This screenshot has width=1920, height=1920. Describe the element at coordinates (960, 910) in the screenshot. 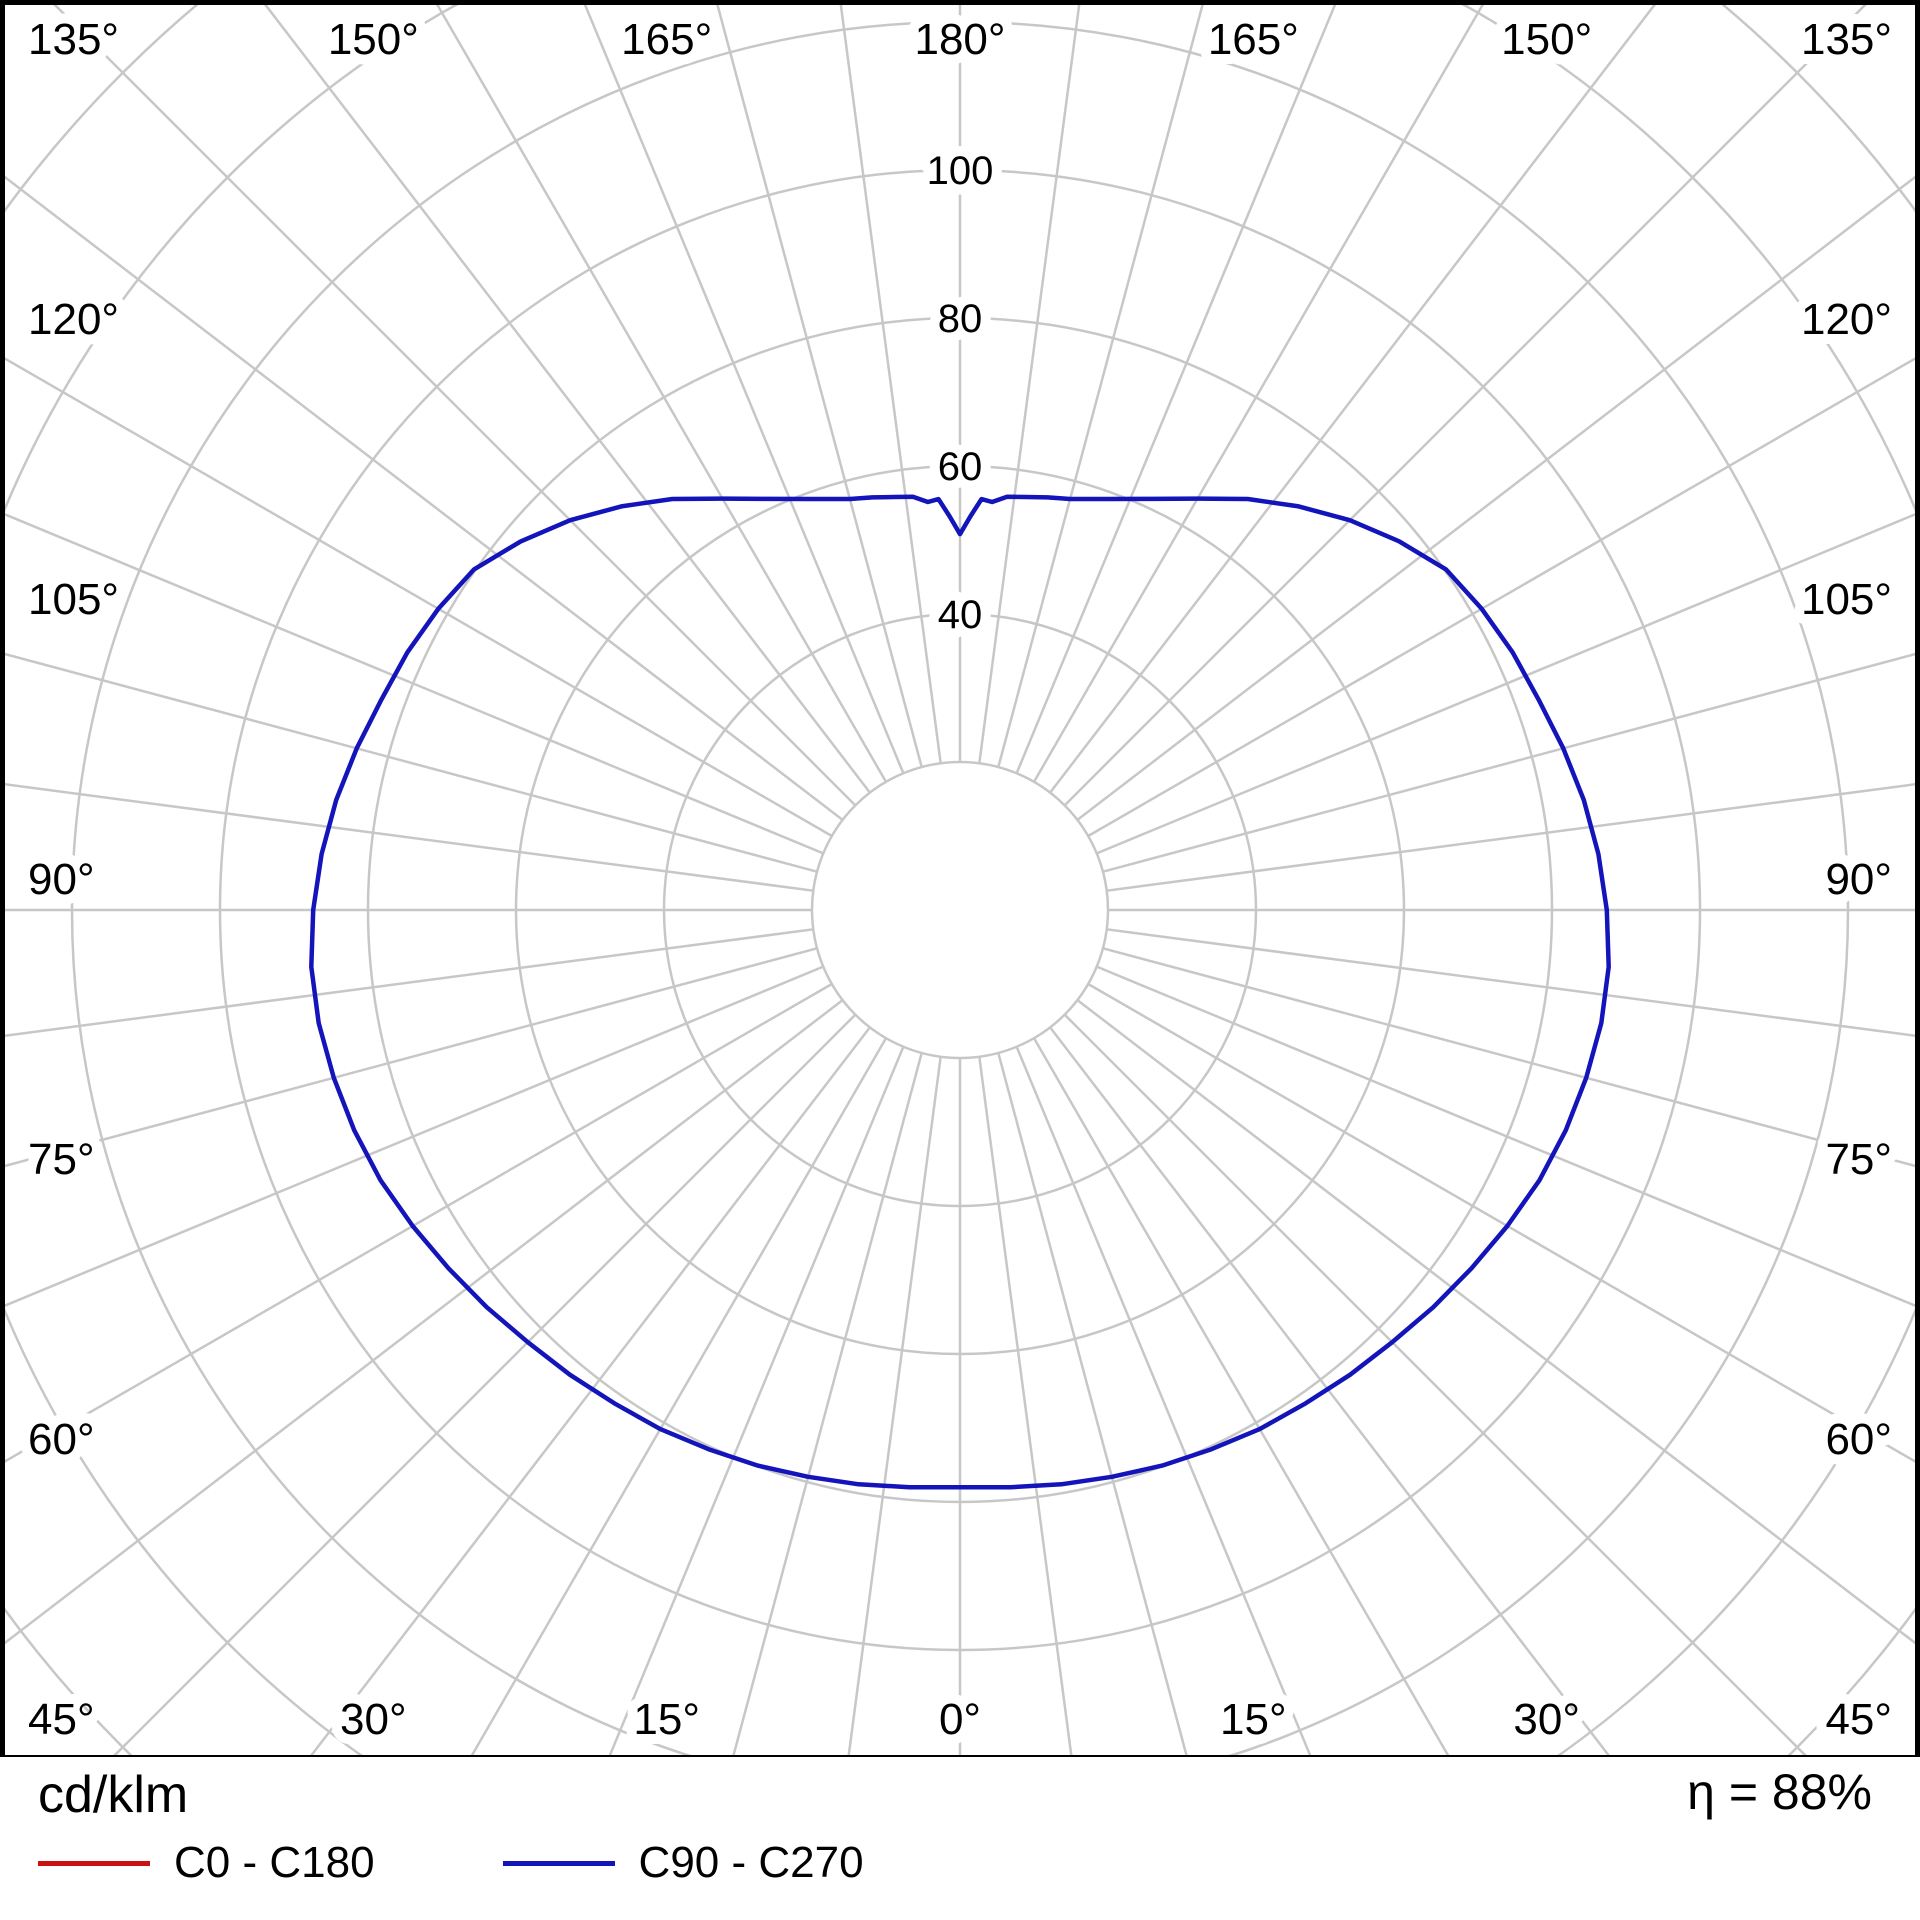

I see `grid-ring` at that location.